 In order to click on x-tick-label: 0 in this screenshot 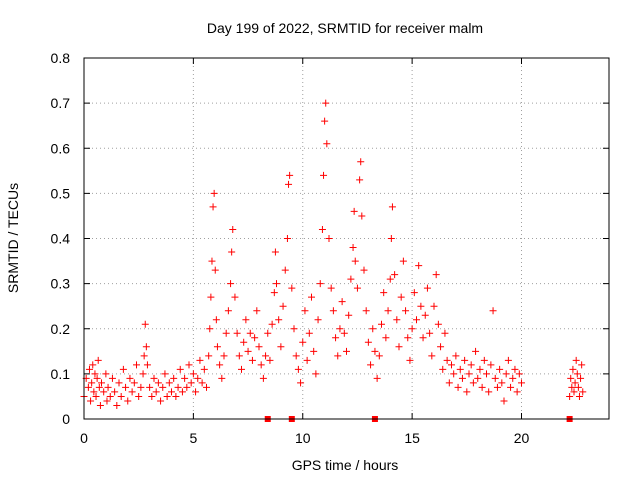, I will do `click(84, 438)`.